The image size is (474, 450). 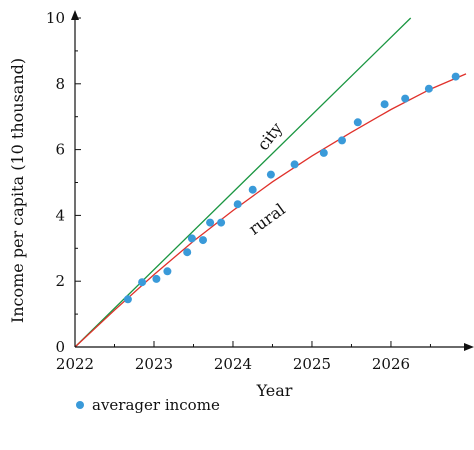 I want to click on y-tick-label: 4, so click(x=60, y=215).